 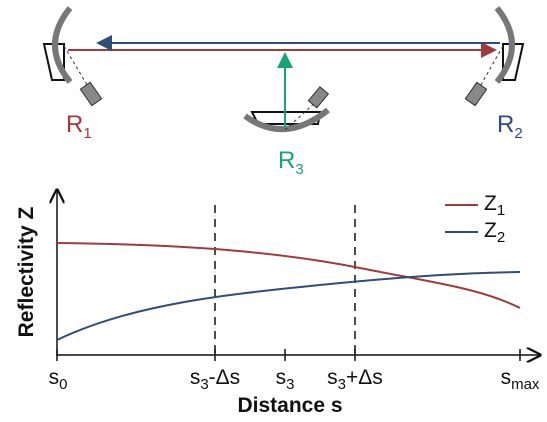 I want to click on tick-part: 0, so click(x=63, y=384).